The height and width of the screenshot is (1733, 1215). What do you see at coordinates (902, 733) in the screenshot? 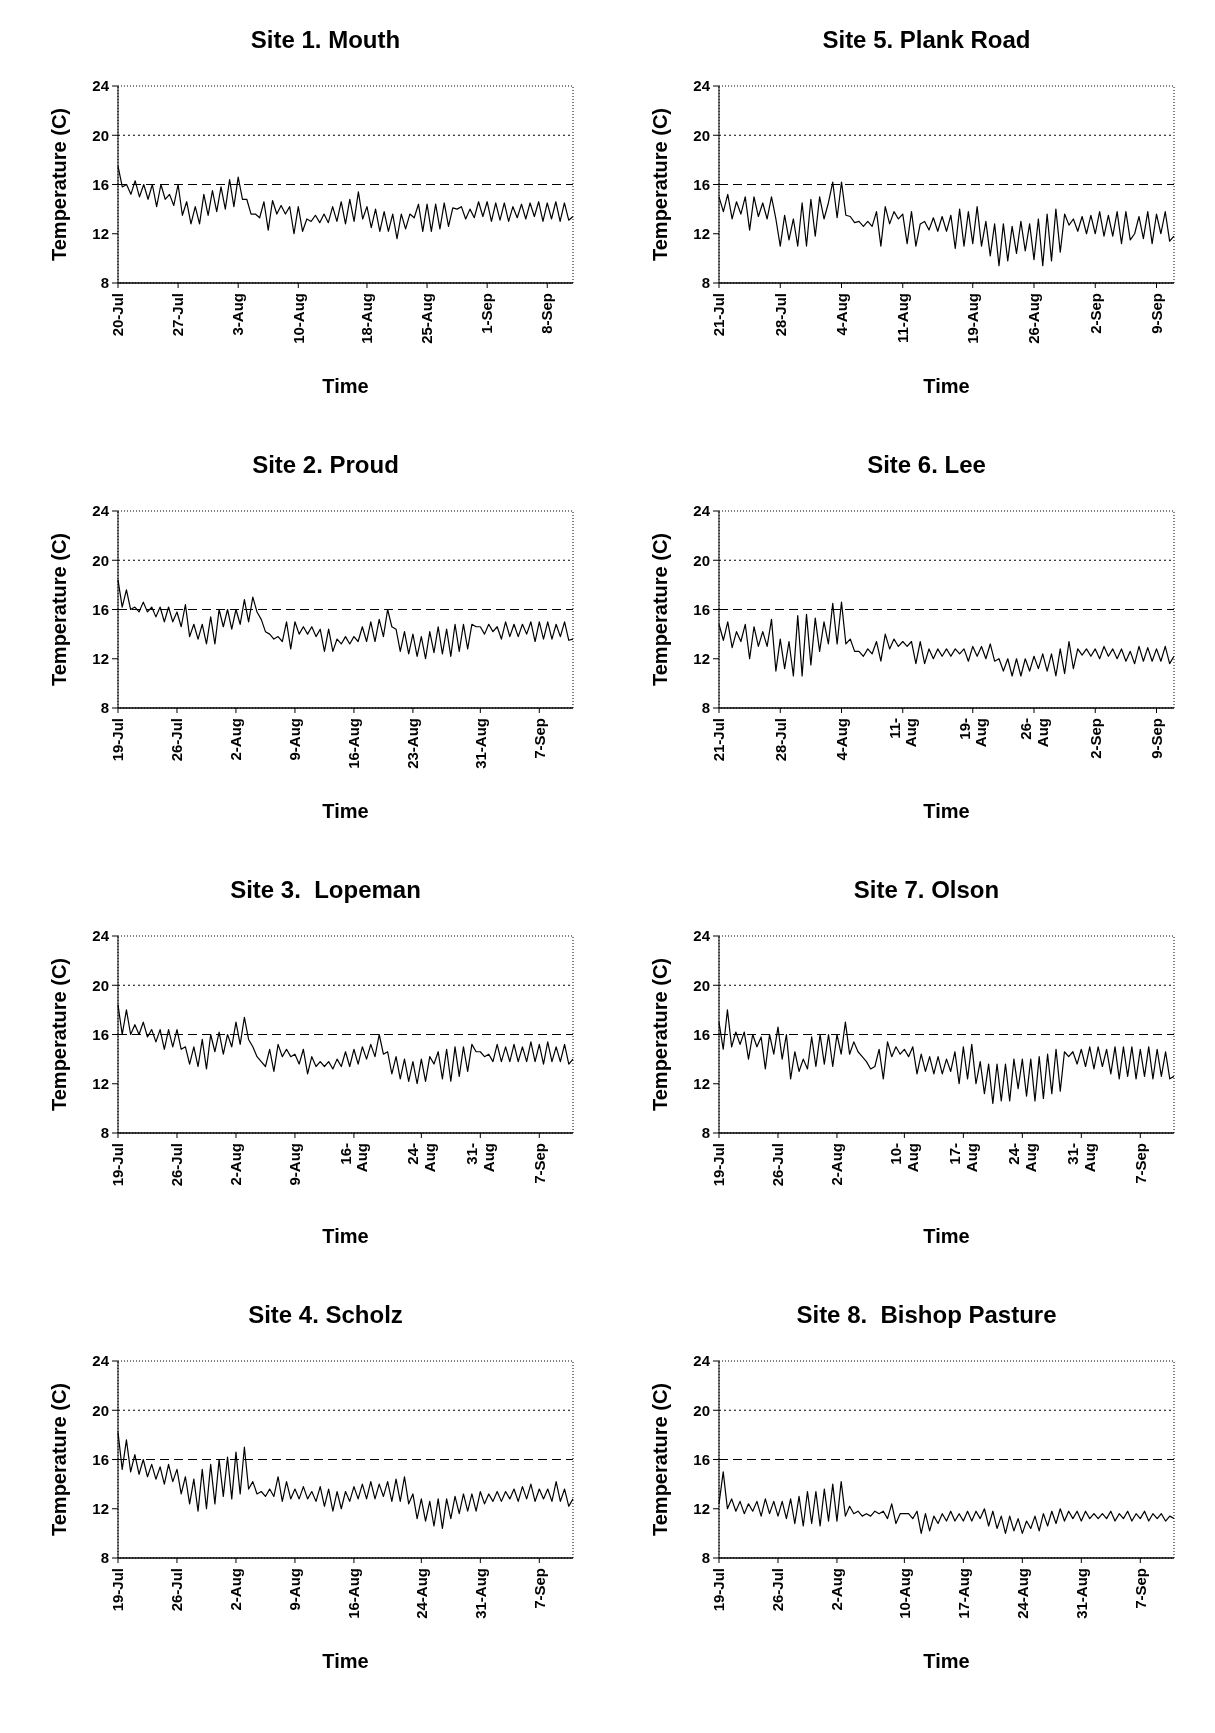
I see `x-tick-label: 11- Aug` at bounding box center [902, 733].